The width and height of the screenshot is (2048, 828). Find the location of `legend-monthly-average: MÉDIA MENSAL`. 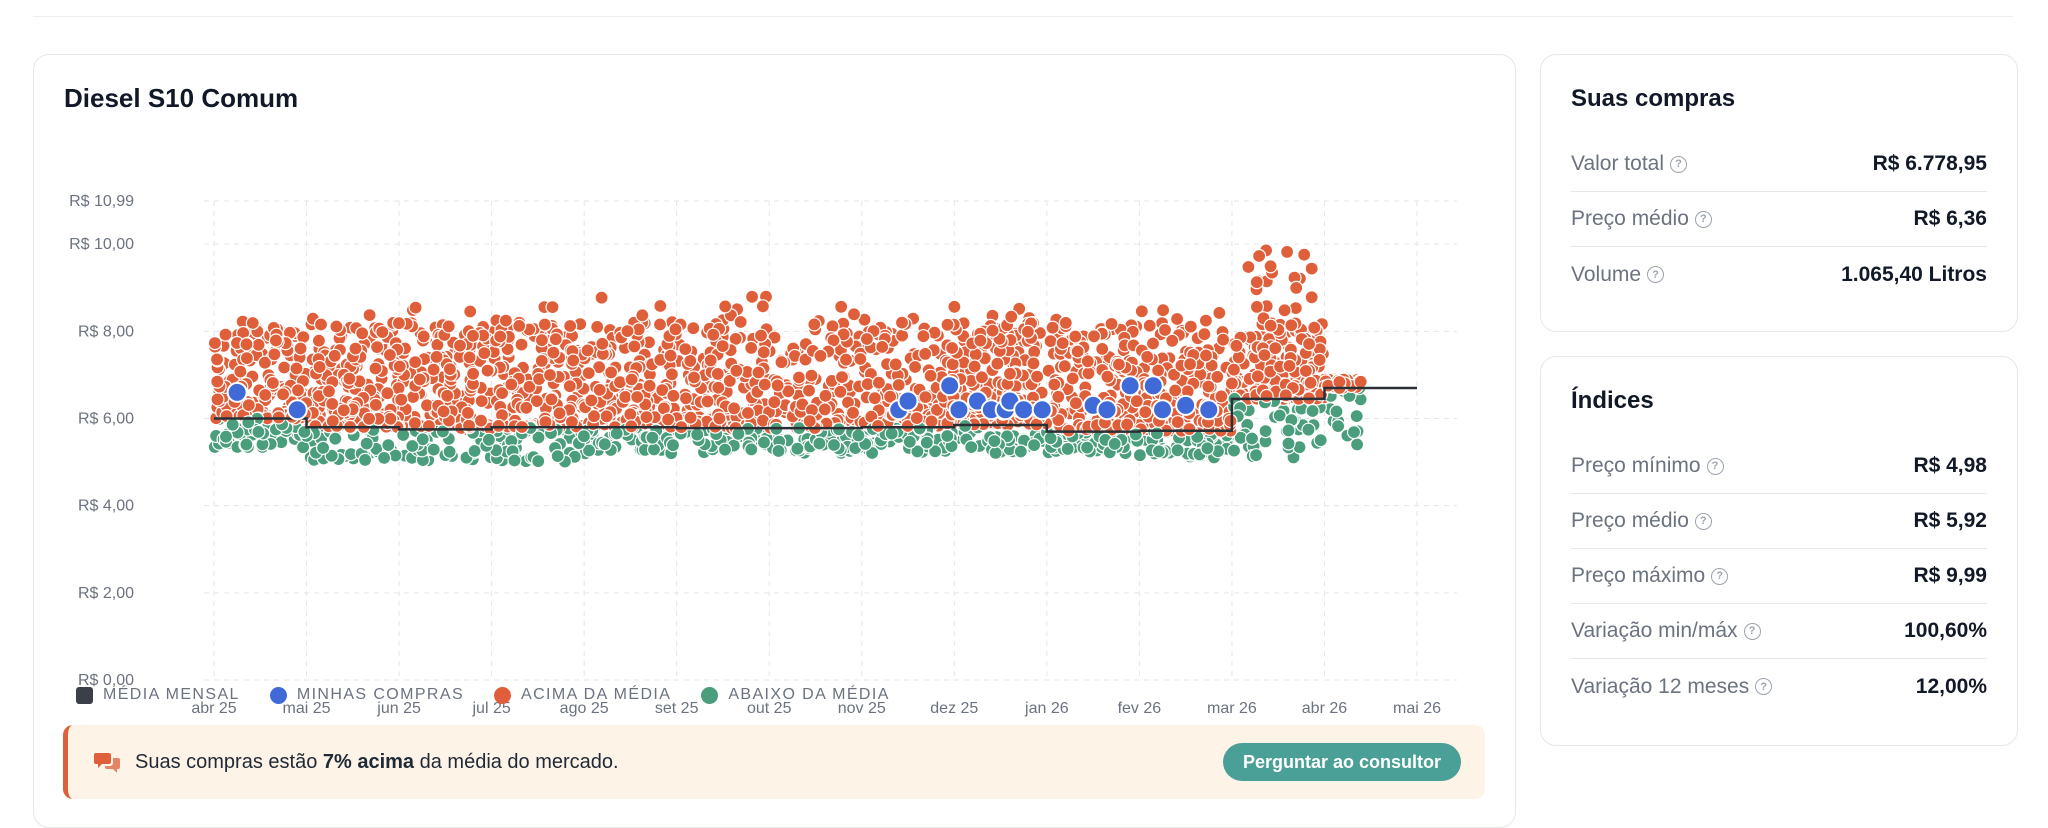

legend-monthly-average: MÉDIA MENSAL is located at coordinates (158, 695).